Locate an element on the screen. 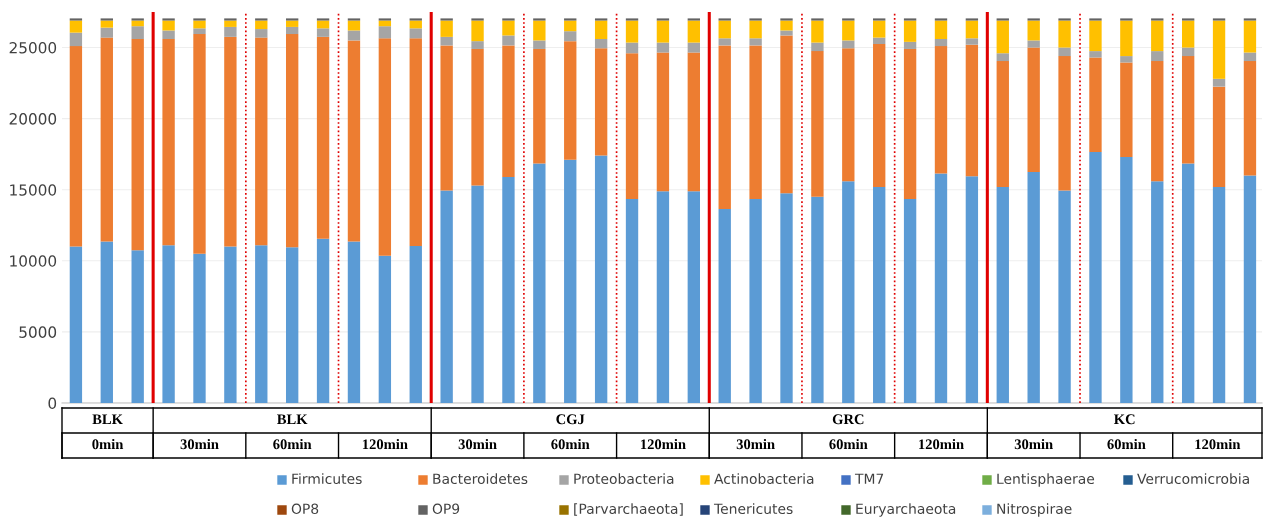 The height and width of the screenshot is (520, 1271). legend-label: Lentisphaerae is located at coordinates (1046, 480).